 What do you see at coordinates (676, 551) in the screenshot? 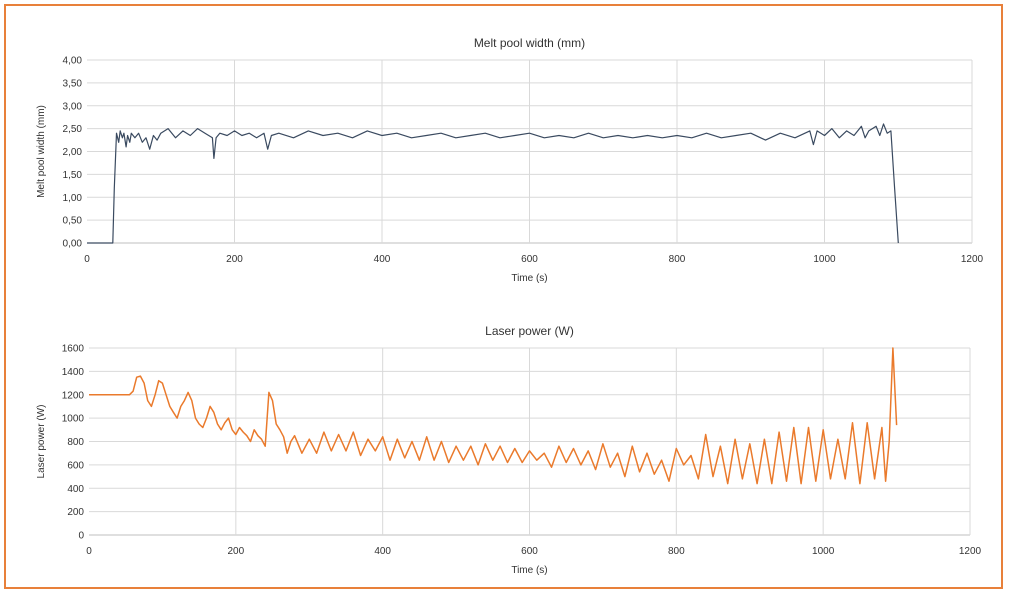
I see `chart2-x-tick-label: 800` at bounding box center [676, 551].